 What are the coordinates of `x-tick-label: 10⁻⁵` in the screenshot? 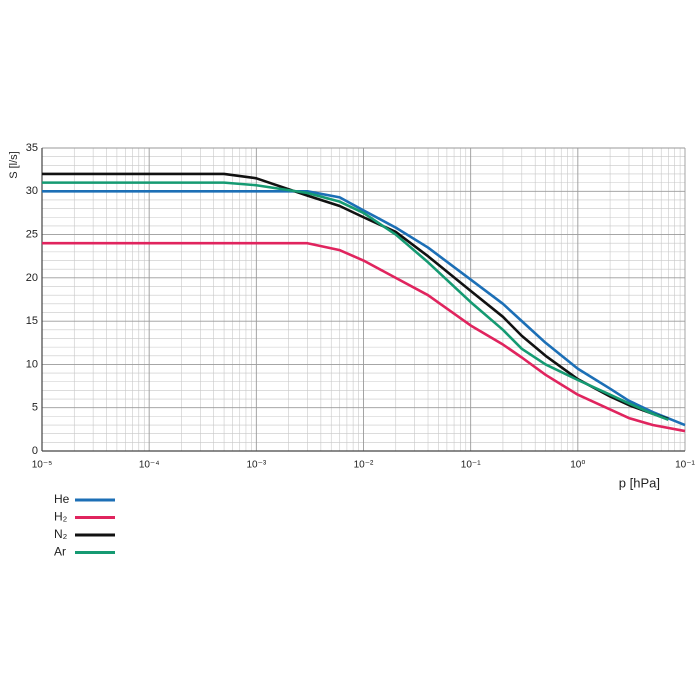 It's located at (42, 465).